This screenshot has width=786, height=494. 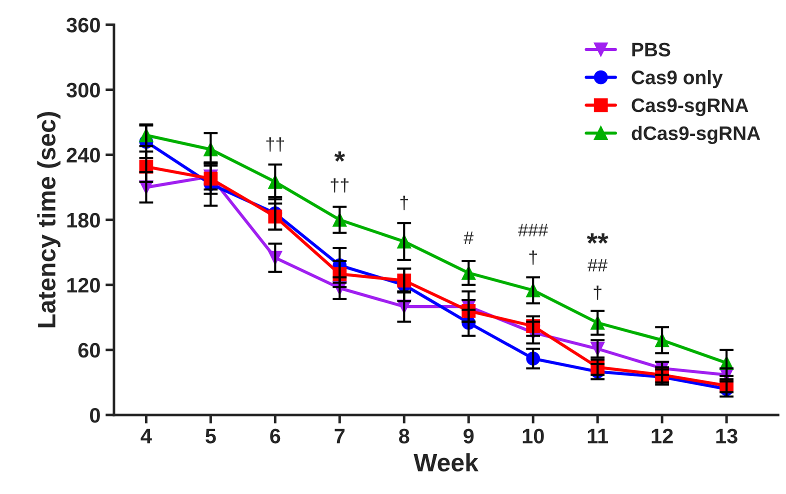 I want to click on annotation: ###, so click(x=533, y=230).